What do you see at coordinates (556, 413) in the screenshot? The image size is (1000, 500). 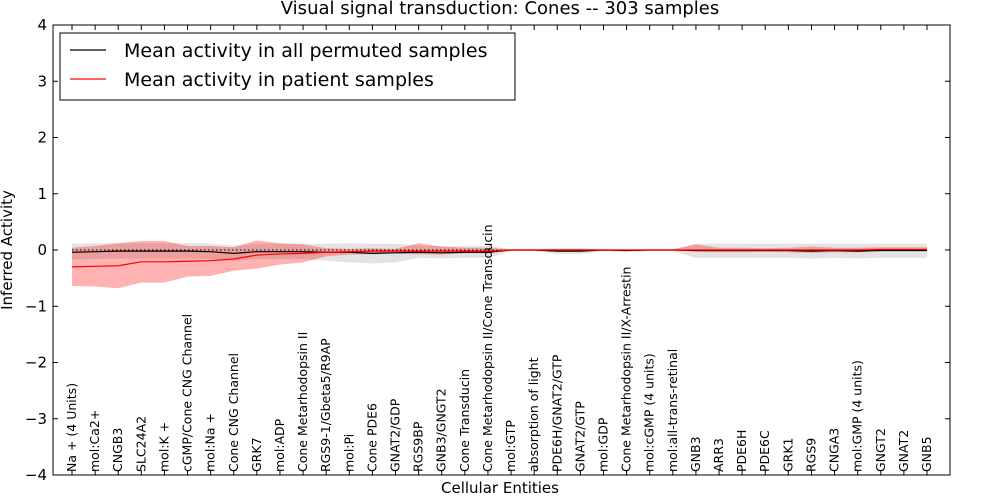 I see `x-category-label: PDE6H/GNAT2/GTP` at bounding box center [556, 413].